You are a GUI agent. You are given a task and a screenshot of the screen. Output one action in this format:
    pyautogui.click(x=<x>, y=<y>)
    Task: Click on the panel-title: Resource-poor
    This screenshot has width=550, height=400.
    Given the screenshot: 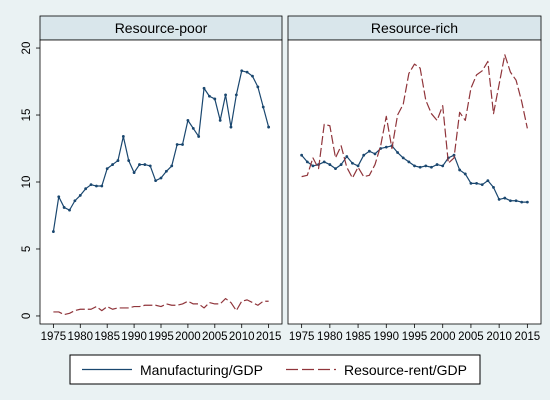 What is the action you would take?
    pyautogui.click(x=161, y=28)
    